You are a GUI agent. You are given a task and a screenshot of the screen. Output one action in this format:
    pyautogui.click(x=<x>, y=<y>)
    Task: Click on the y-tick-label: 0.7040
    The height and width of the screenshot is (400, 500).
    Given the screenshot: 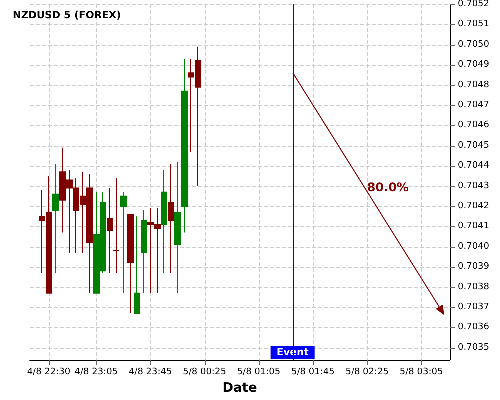 What is the action you would take?
    pyautogui.click(x=474, y=247)
    